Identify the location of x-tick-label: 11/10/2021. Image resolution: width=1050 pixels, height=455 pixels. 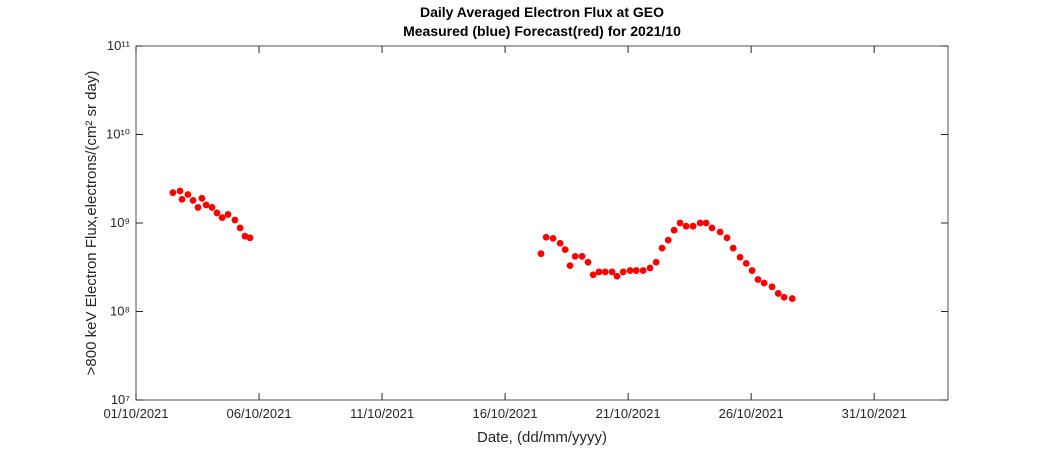
(382, 413).